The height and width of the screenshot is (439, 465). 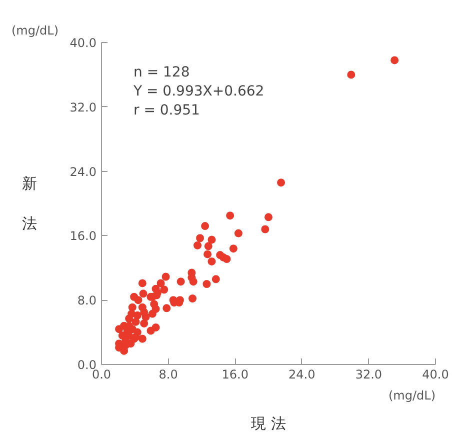 What do you see at coordinates (435, 375) in the screenshot?
I see `x-tick-label: 40.0` at bounding box center [435, 375].